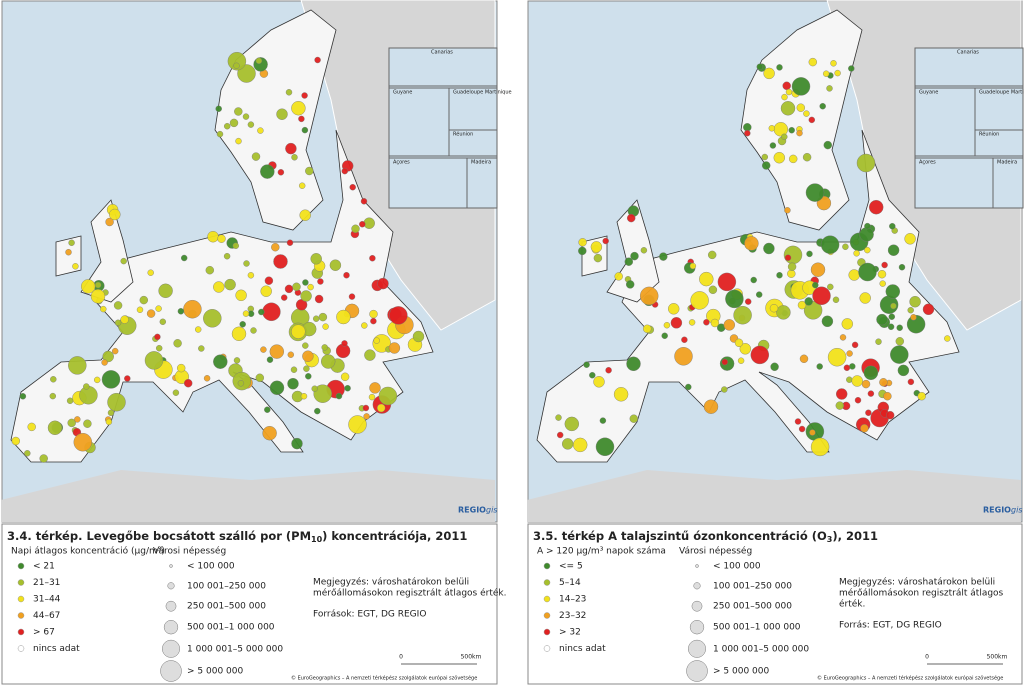 This screenshot has width=1024, height=687. Describe the element at coordinates (999, 143) in the screenshot. I see `inset-cell` at that location.